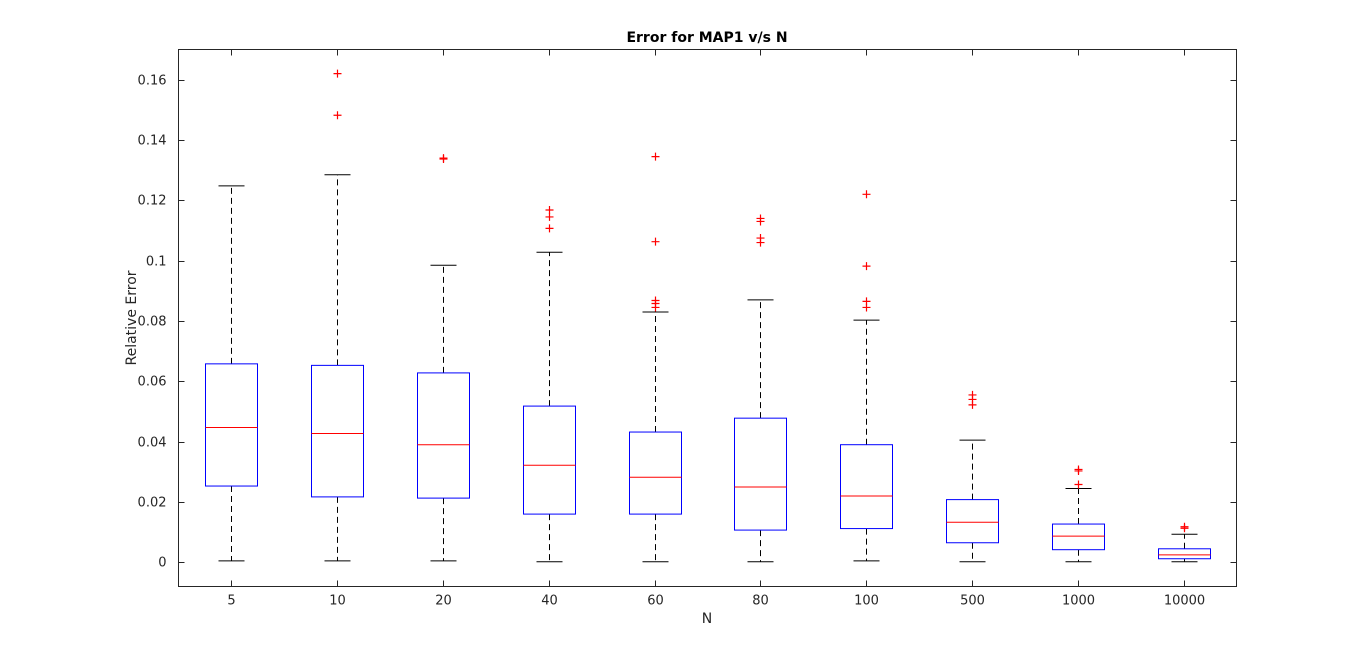 The image size is (1366, 658). Describe the element at coordinates (707, 619) in the screenshot. I see `x-axis-label: N` at that location.